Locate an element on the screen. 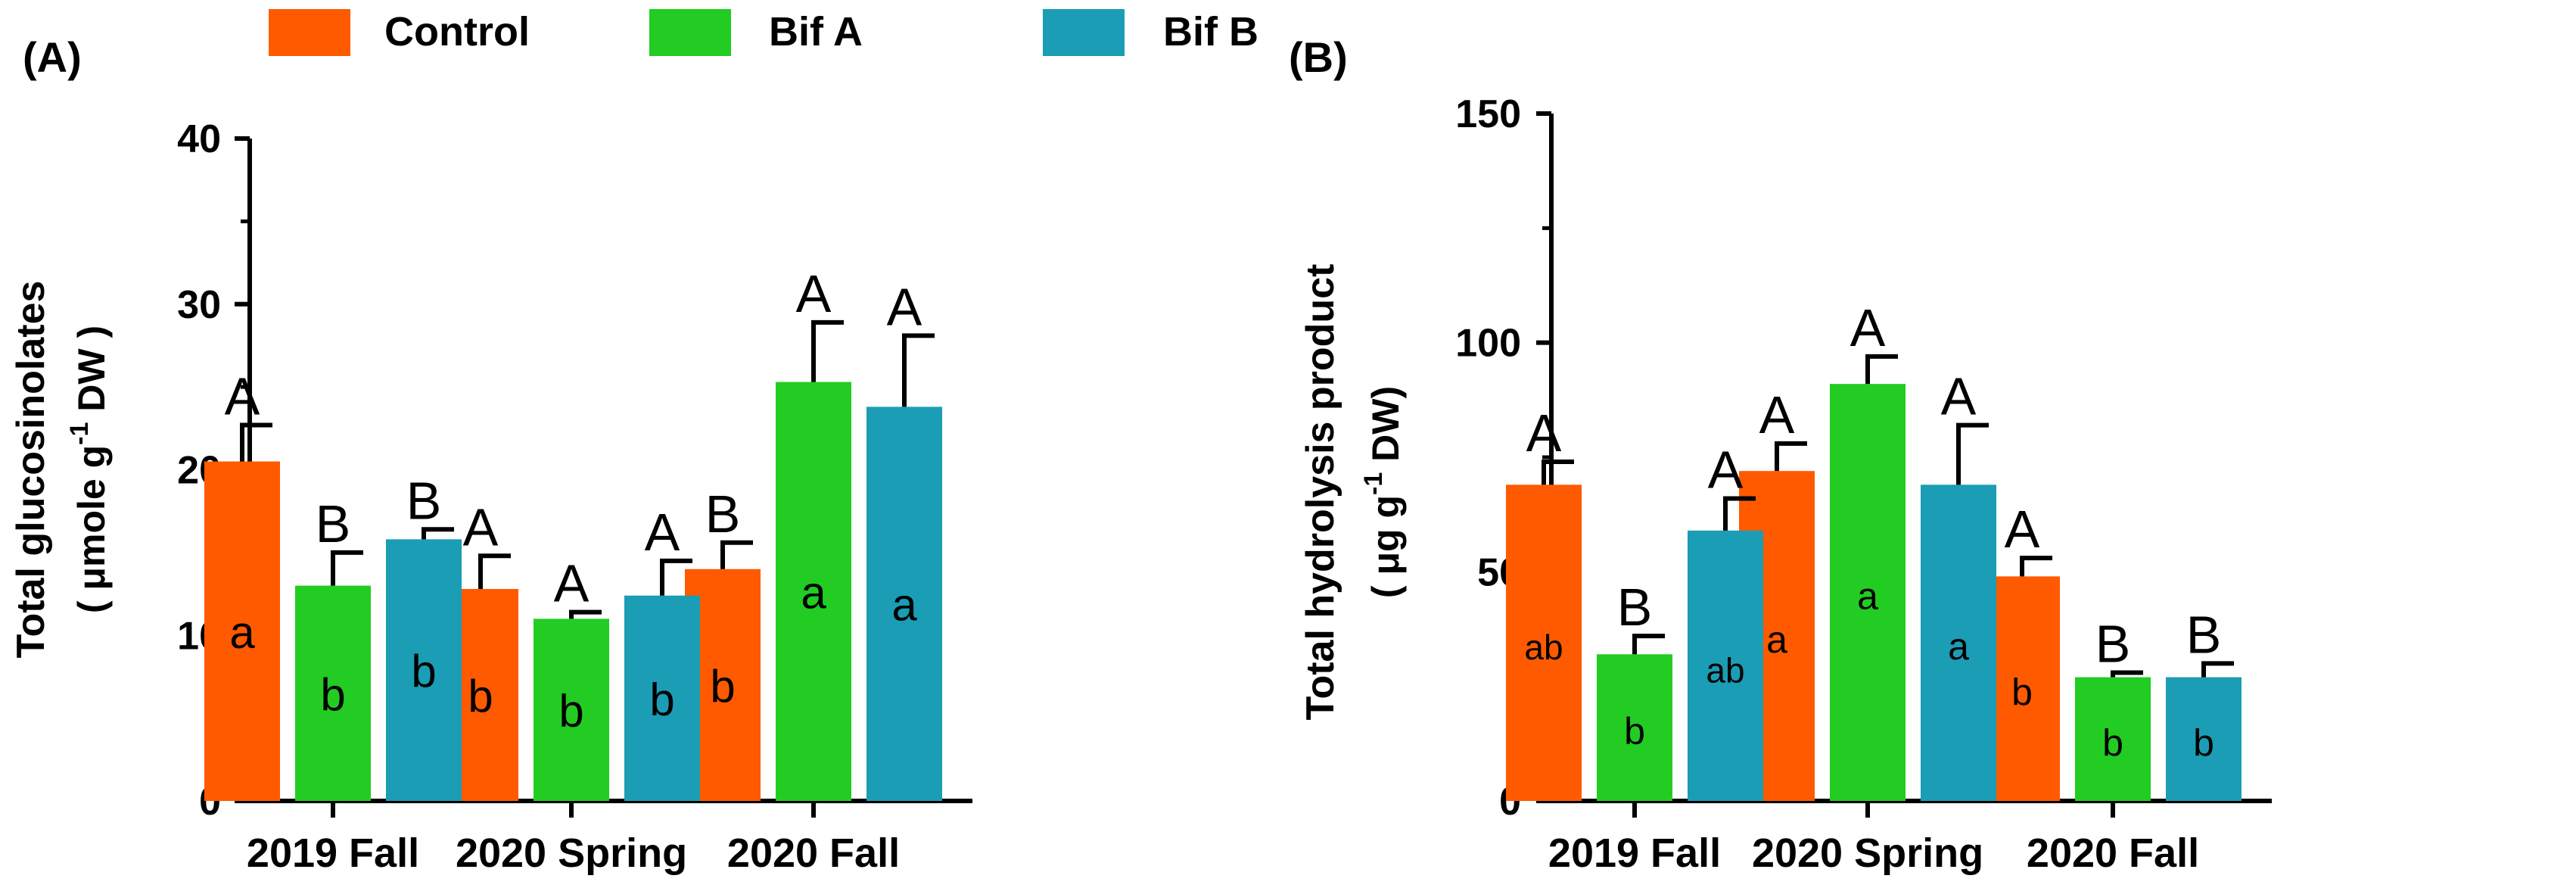 This screenshot has height=888, width=2576. legend: Control Bif A Bif B is located at coordinates (763, 33).